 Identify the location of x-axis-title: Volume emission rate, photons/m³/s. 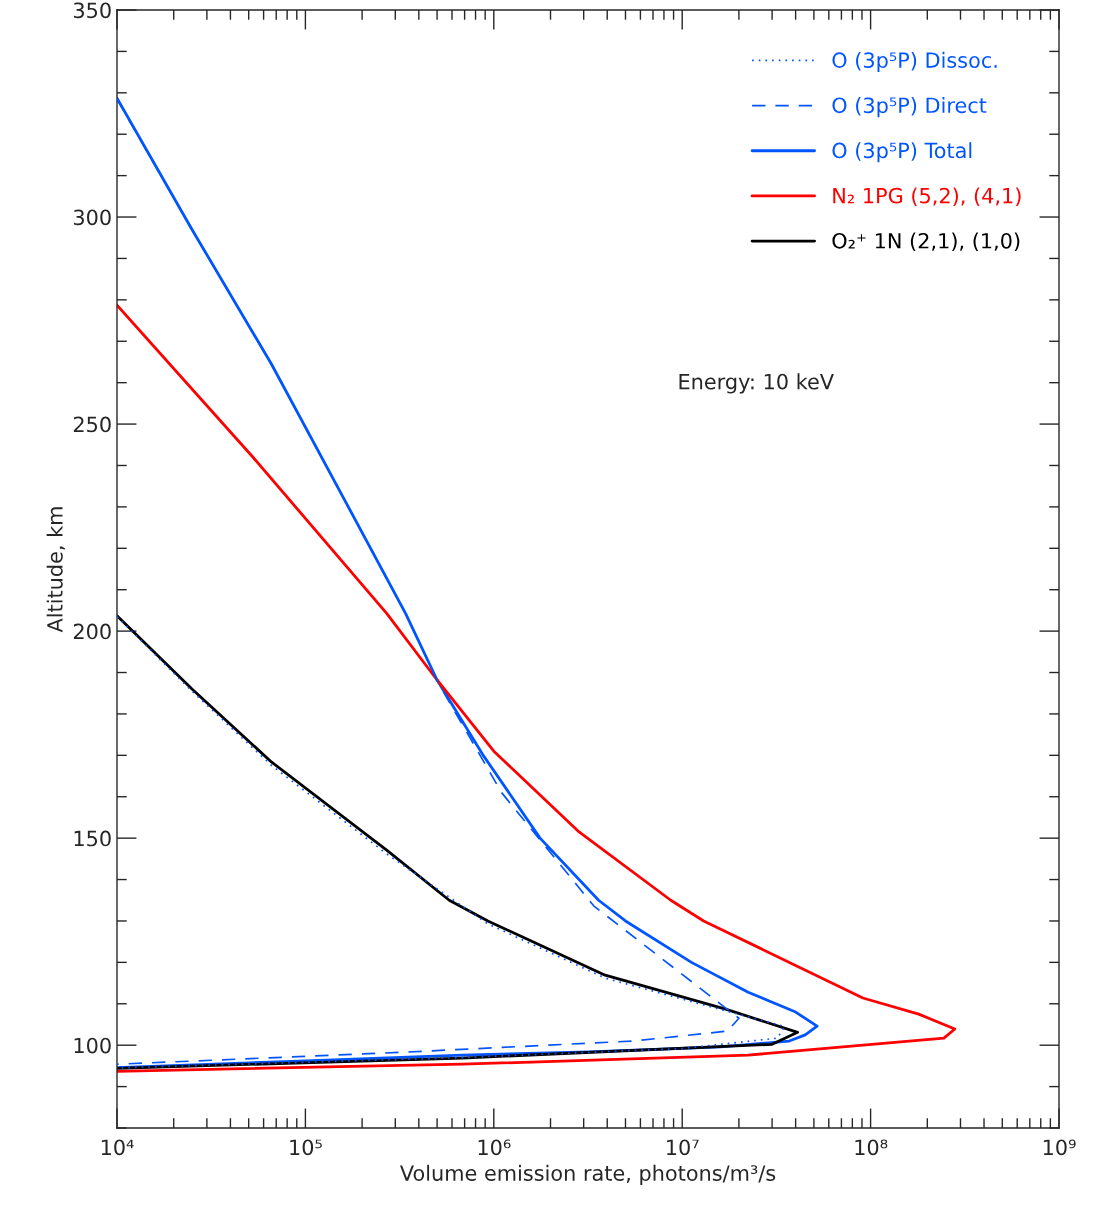
(588, 1174).